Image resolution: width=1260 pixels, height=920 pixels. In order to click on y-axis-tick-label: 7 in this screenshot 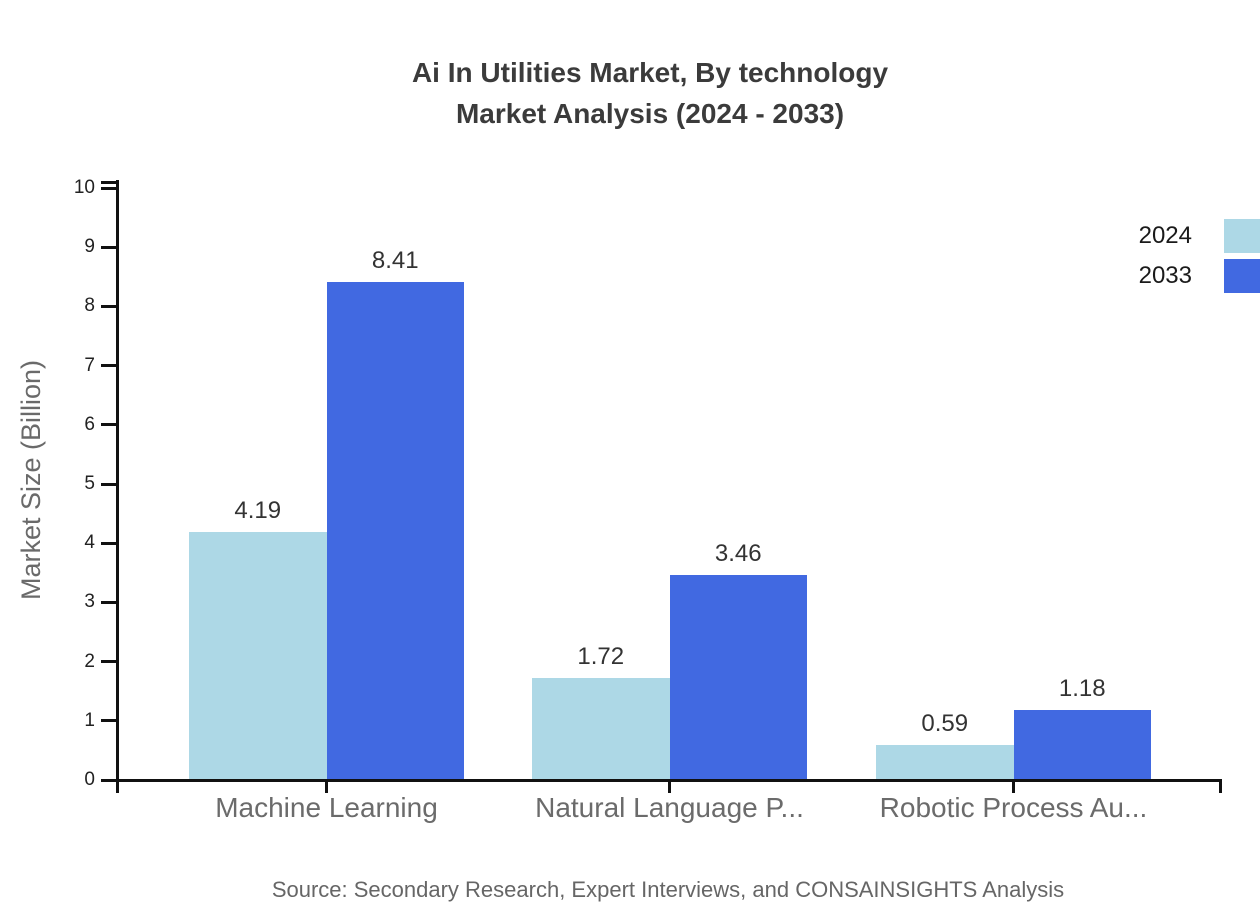, I will do `click(89, 365)`.